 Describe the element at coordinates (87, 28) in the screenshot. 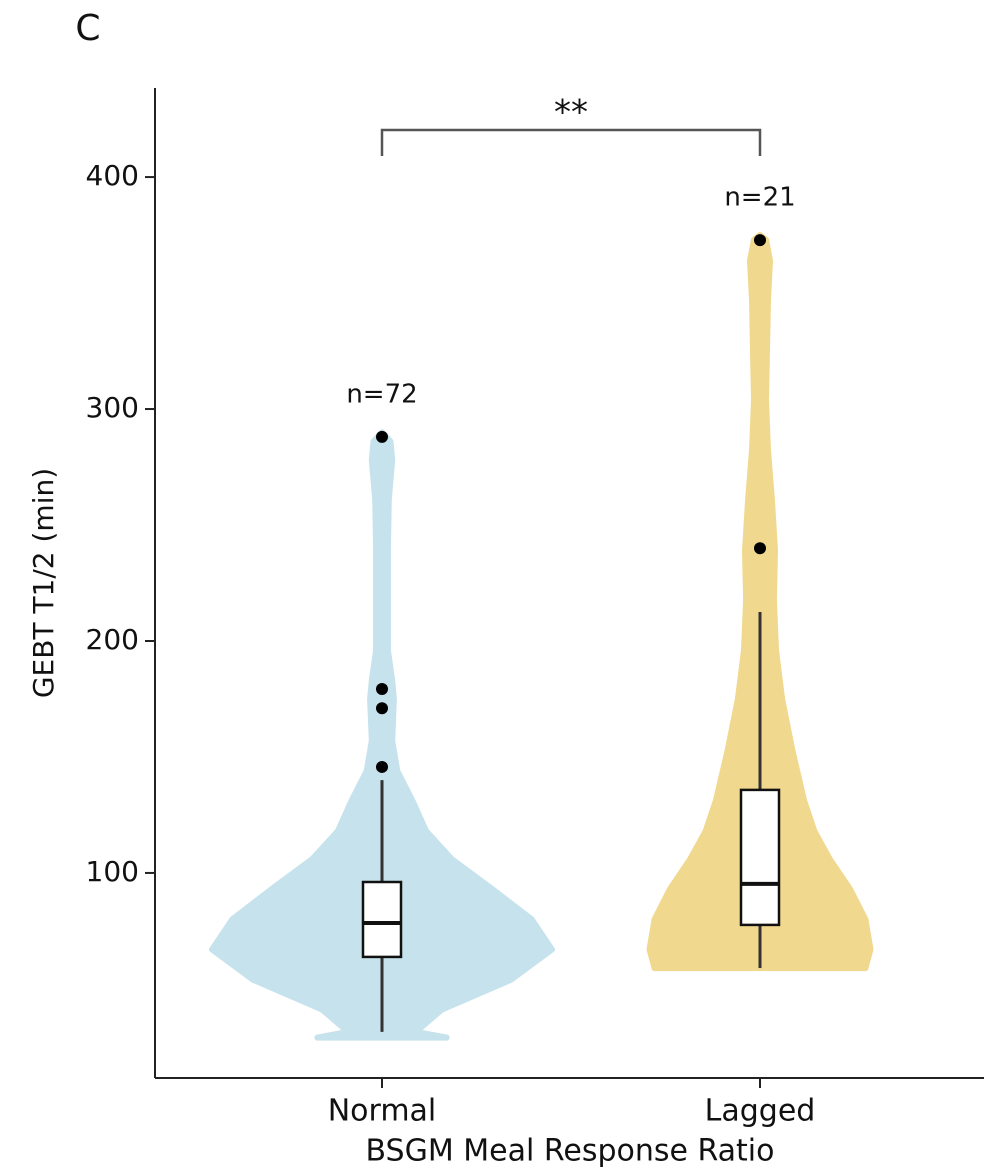

I see `panel-label: C` at that location.